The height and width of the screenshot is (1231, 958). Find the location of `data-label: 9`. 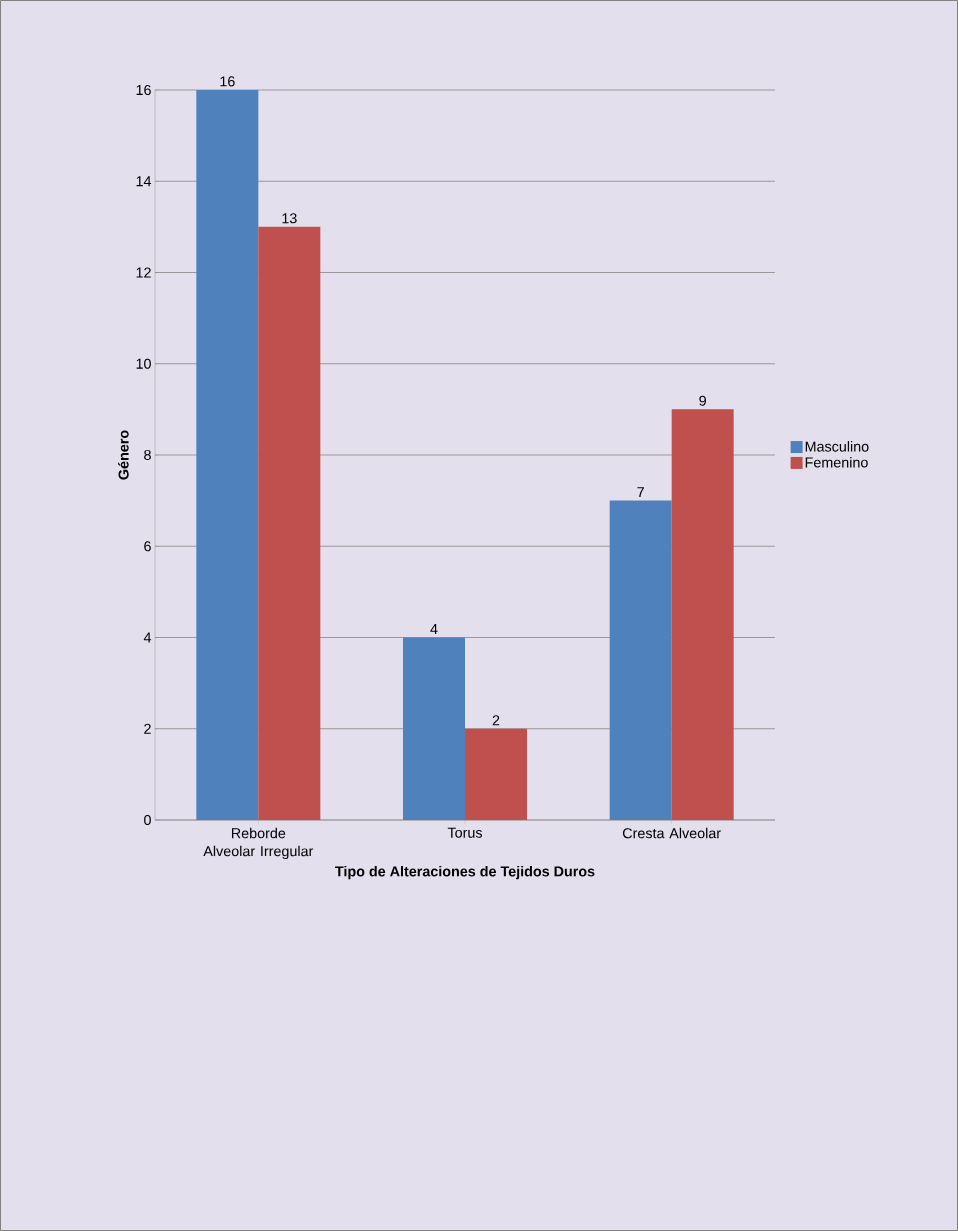

data-label: 9 is located at coordinates (702, 400).